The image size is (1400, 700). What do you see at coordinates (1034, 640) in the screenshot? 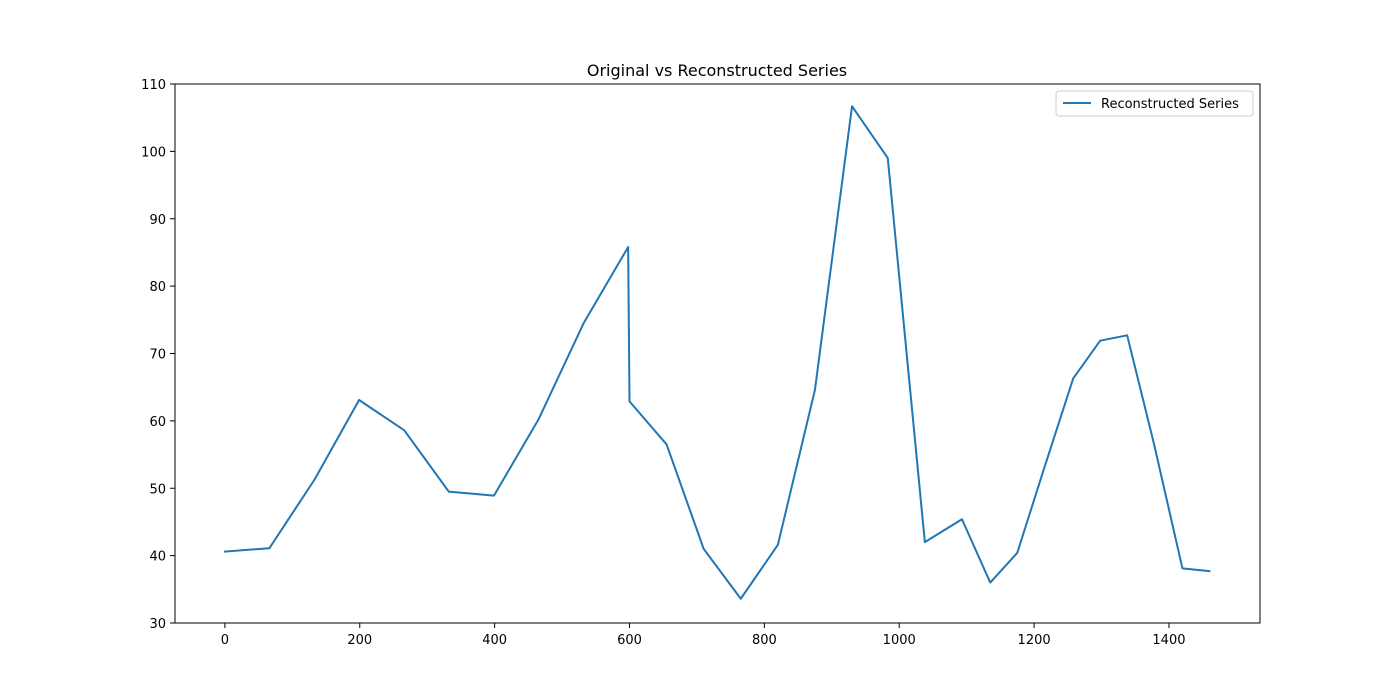
I see `x-tick-label: 1200` at bounding box center [1034, 640].